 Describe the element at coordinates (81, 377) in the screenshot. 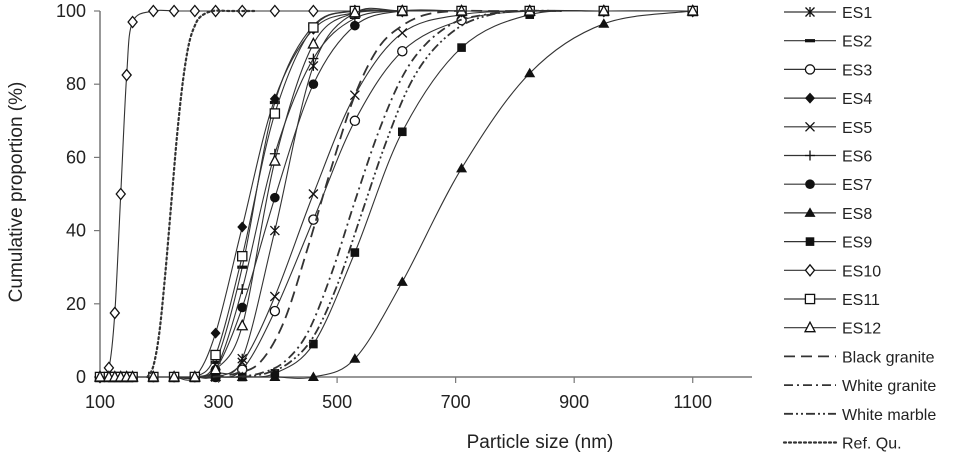

I see `y-tick-label: 0` at that location.